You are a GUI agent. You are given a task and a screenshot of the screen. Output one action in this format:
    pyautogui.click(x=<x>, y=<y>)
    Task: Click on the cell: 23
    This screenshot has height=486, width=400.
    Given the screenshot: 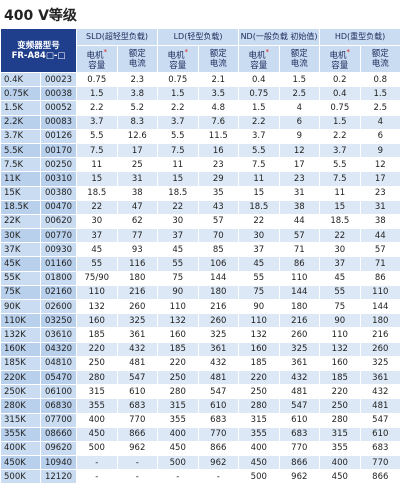 What is the action you would take?
    pyautogui.click(x=218, y=165)
    